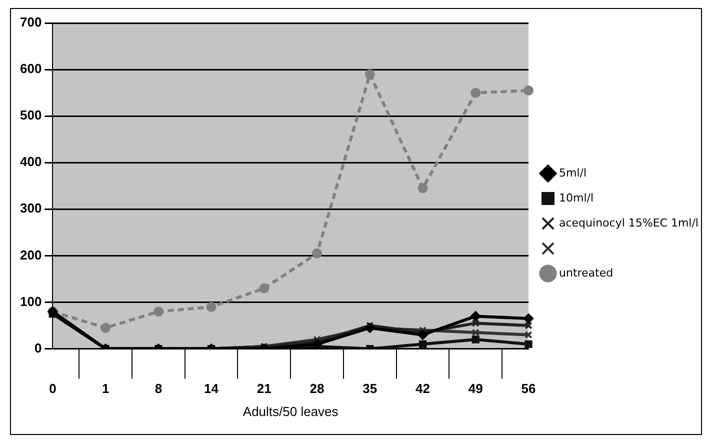 This screenshot has width=712, height=441. I want to click on legend-label: untreated, so click(586, 273).